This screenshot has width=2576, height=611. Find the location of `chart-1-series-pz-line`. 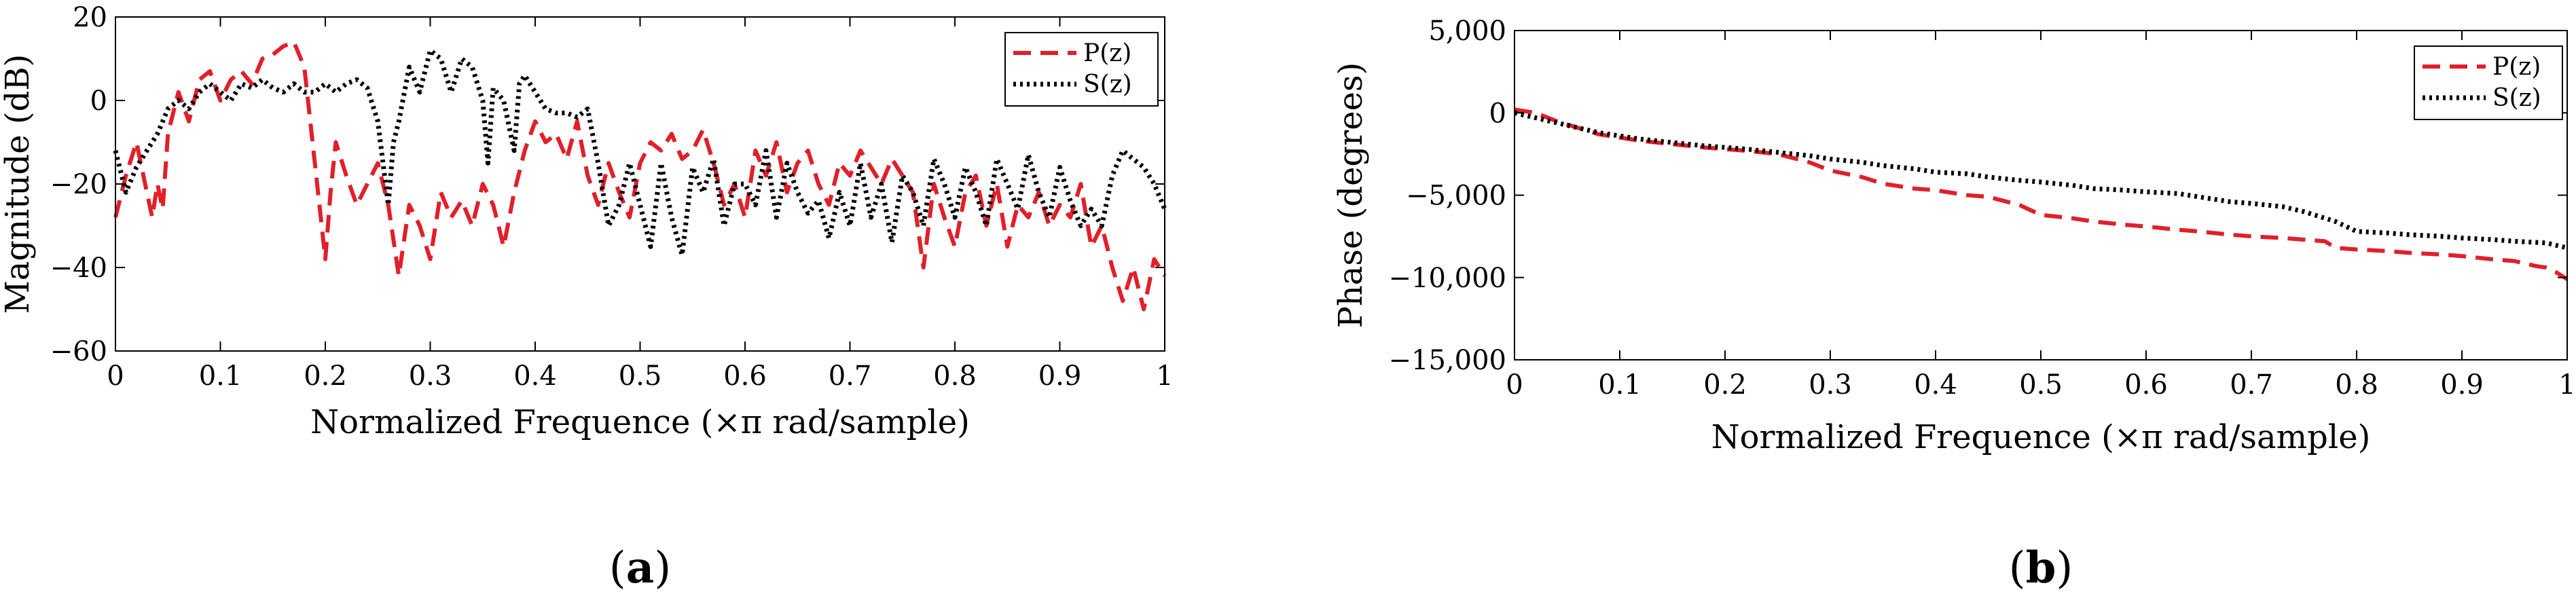

chart-1-series-pz-line is located at coordinates (2041, 194).